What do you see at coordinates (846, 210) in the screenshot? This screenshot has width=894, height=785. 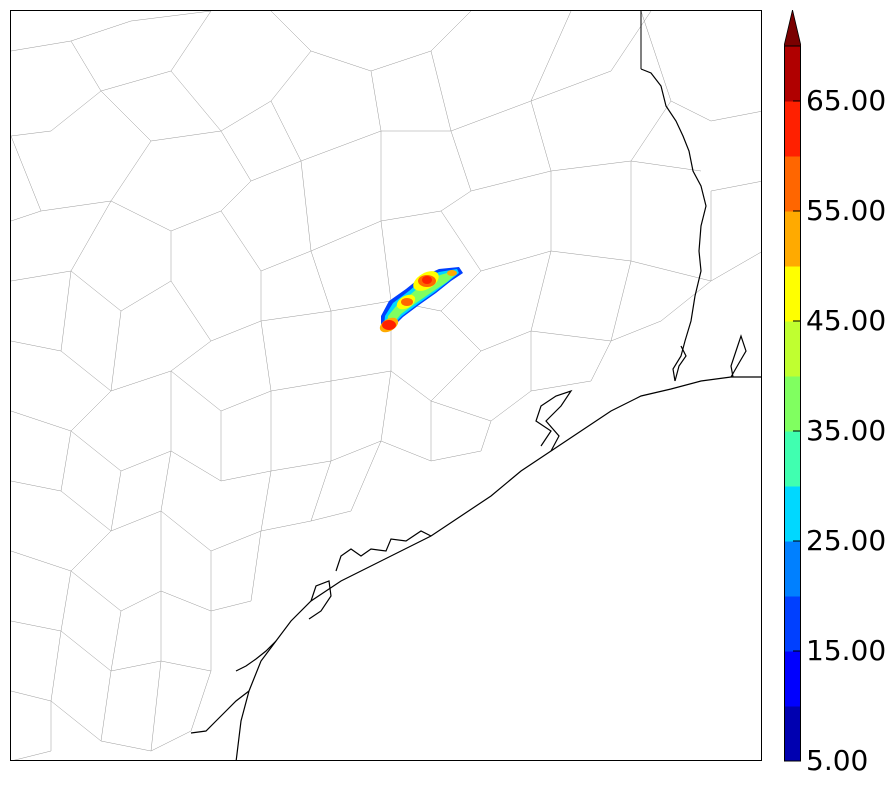 I see `colorbar-tick-label-5: 55.00` at bounding box center [846, 210].